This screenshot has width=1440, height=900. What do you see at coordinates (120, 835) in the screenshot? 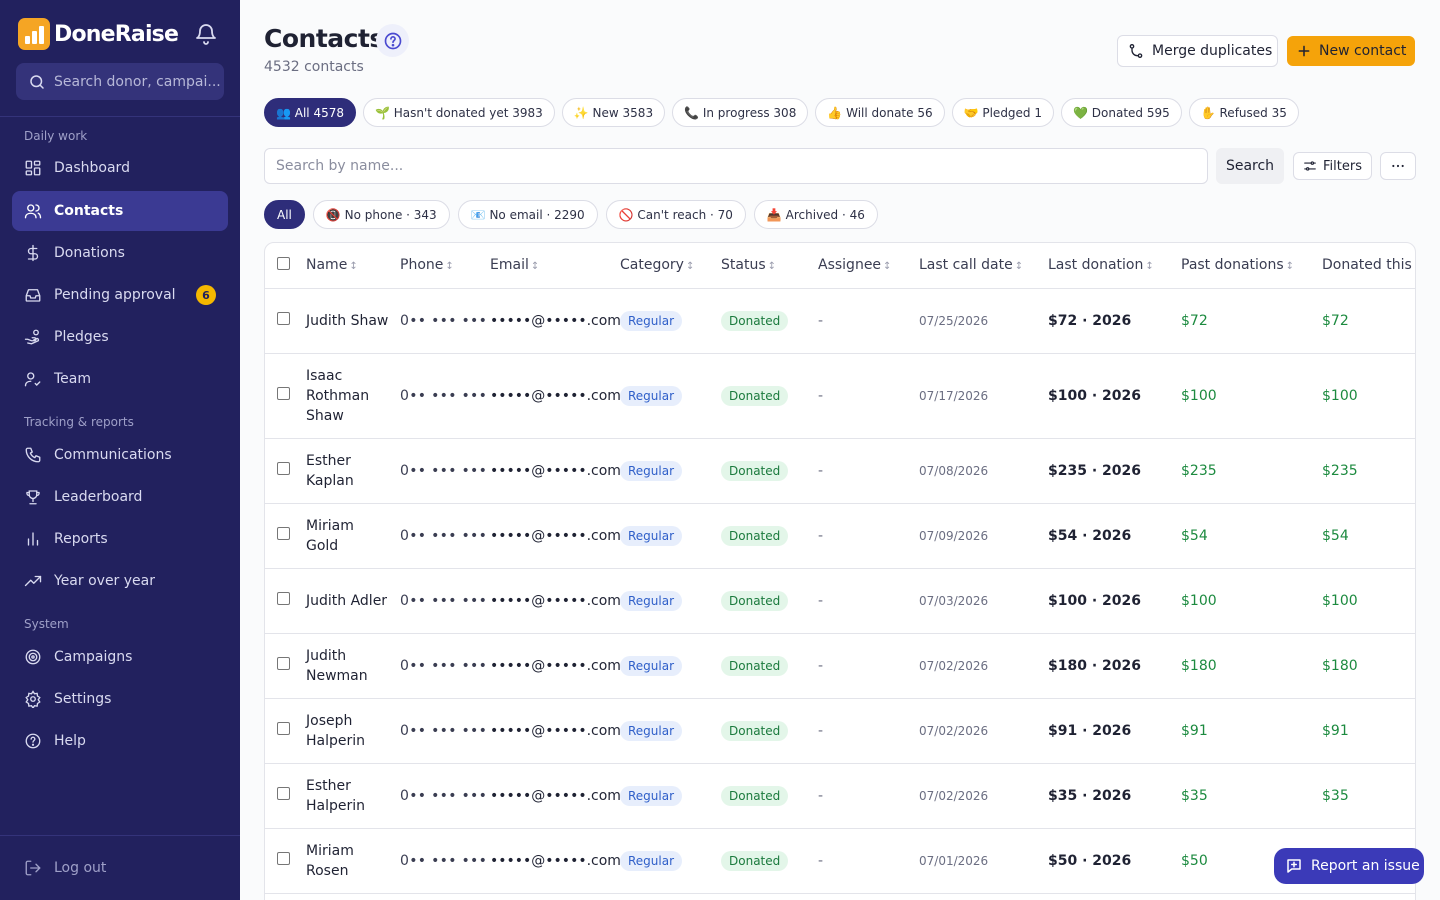
I see `divider` at bounding box center [120, 835].